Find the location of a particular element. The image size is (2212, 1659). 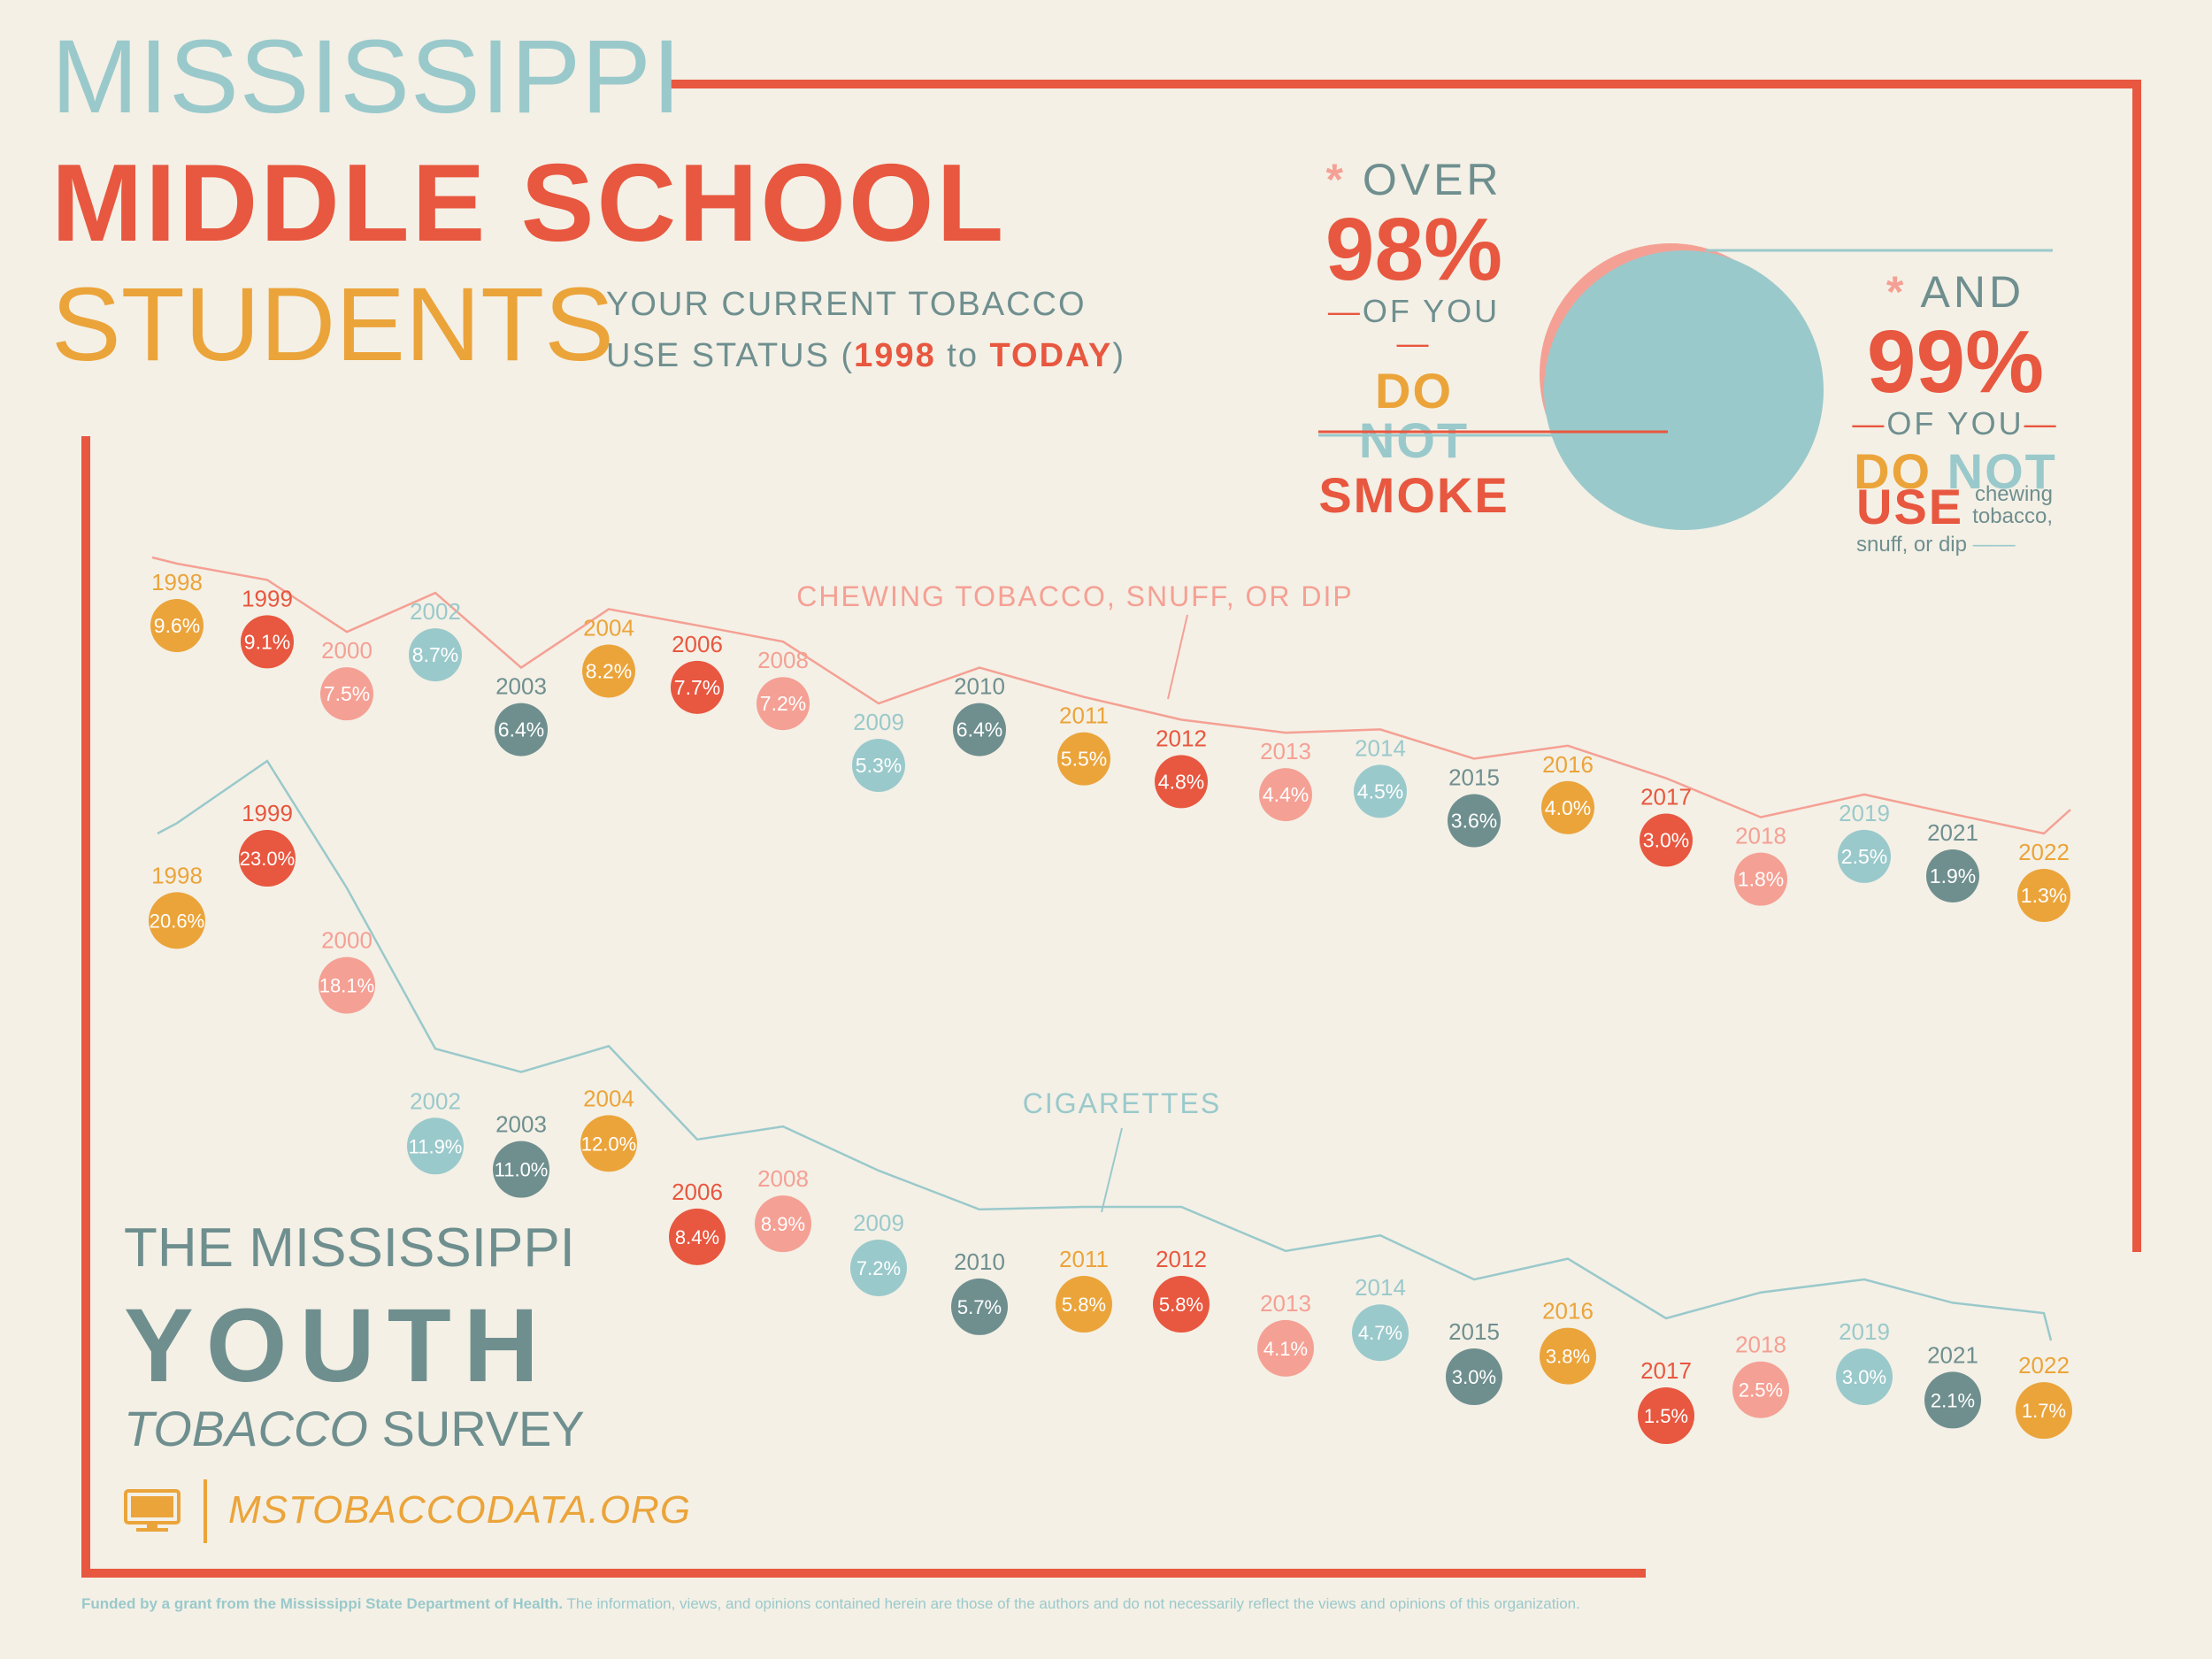

cig-value-label: 12.0% is located at coordinates (609, 1144).